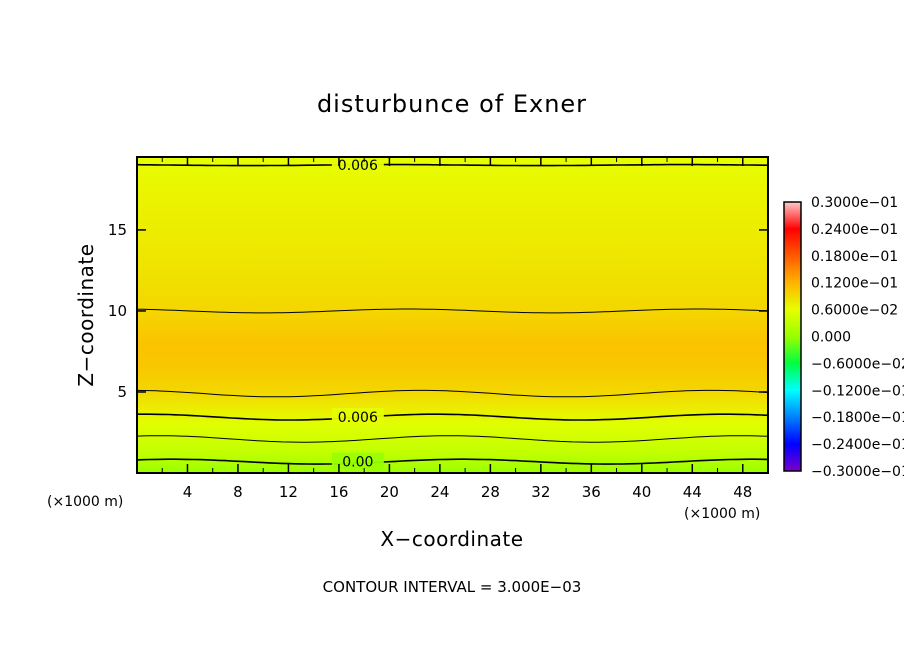 This screenshot has height=654, width=904. Describe the element at coordinates (857, 391) in the screenshot. I see `colorbar-label: −0.1200e−01` at that location.